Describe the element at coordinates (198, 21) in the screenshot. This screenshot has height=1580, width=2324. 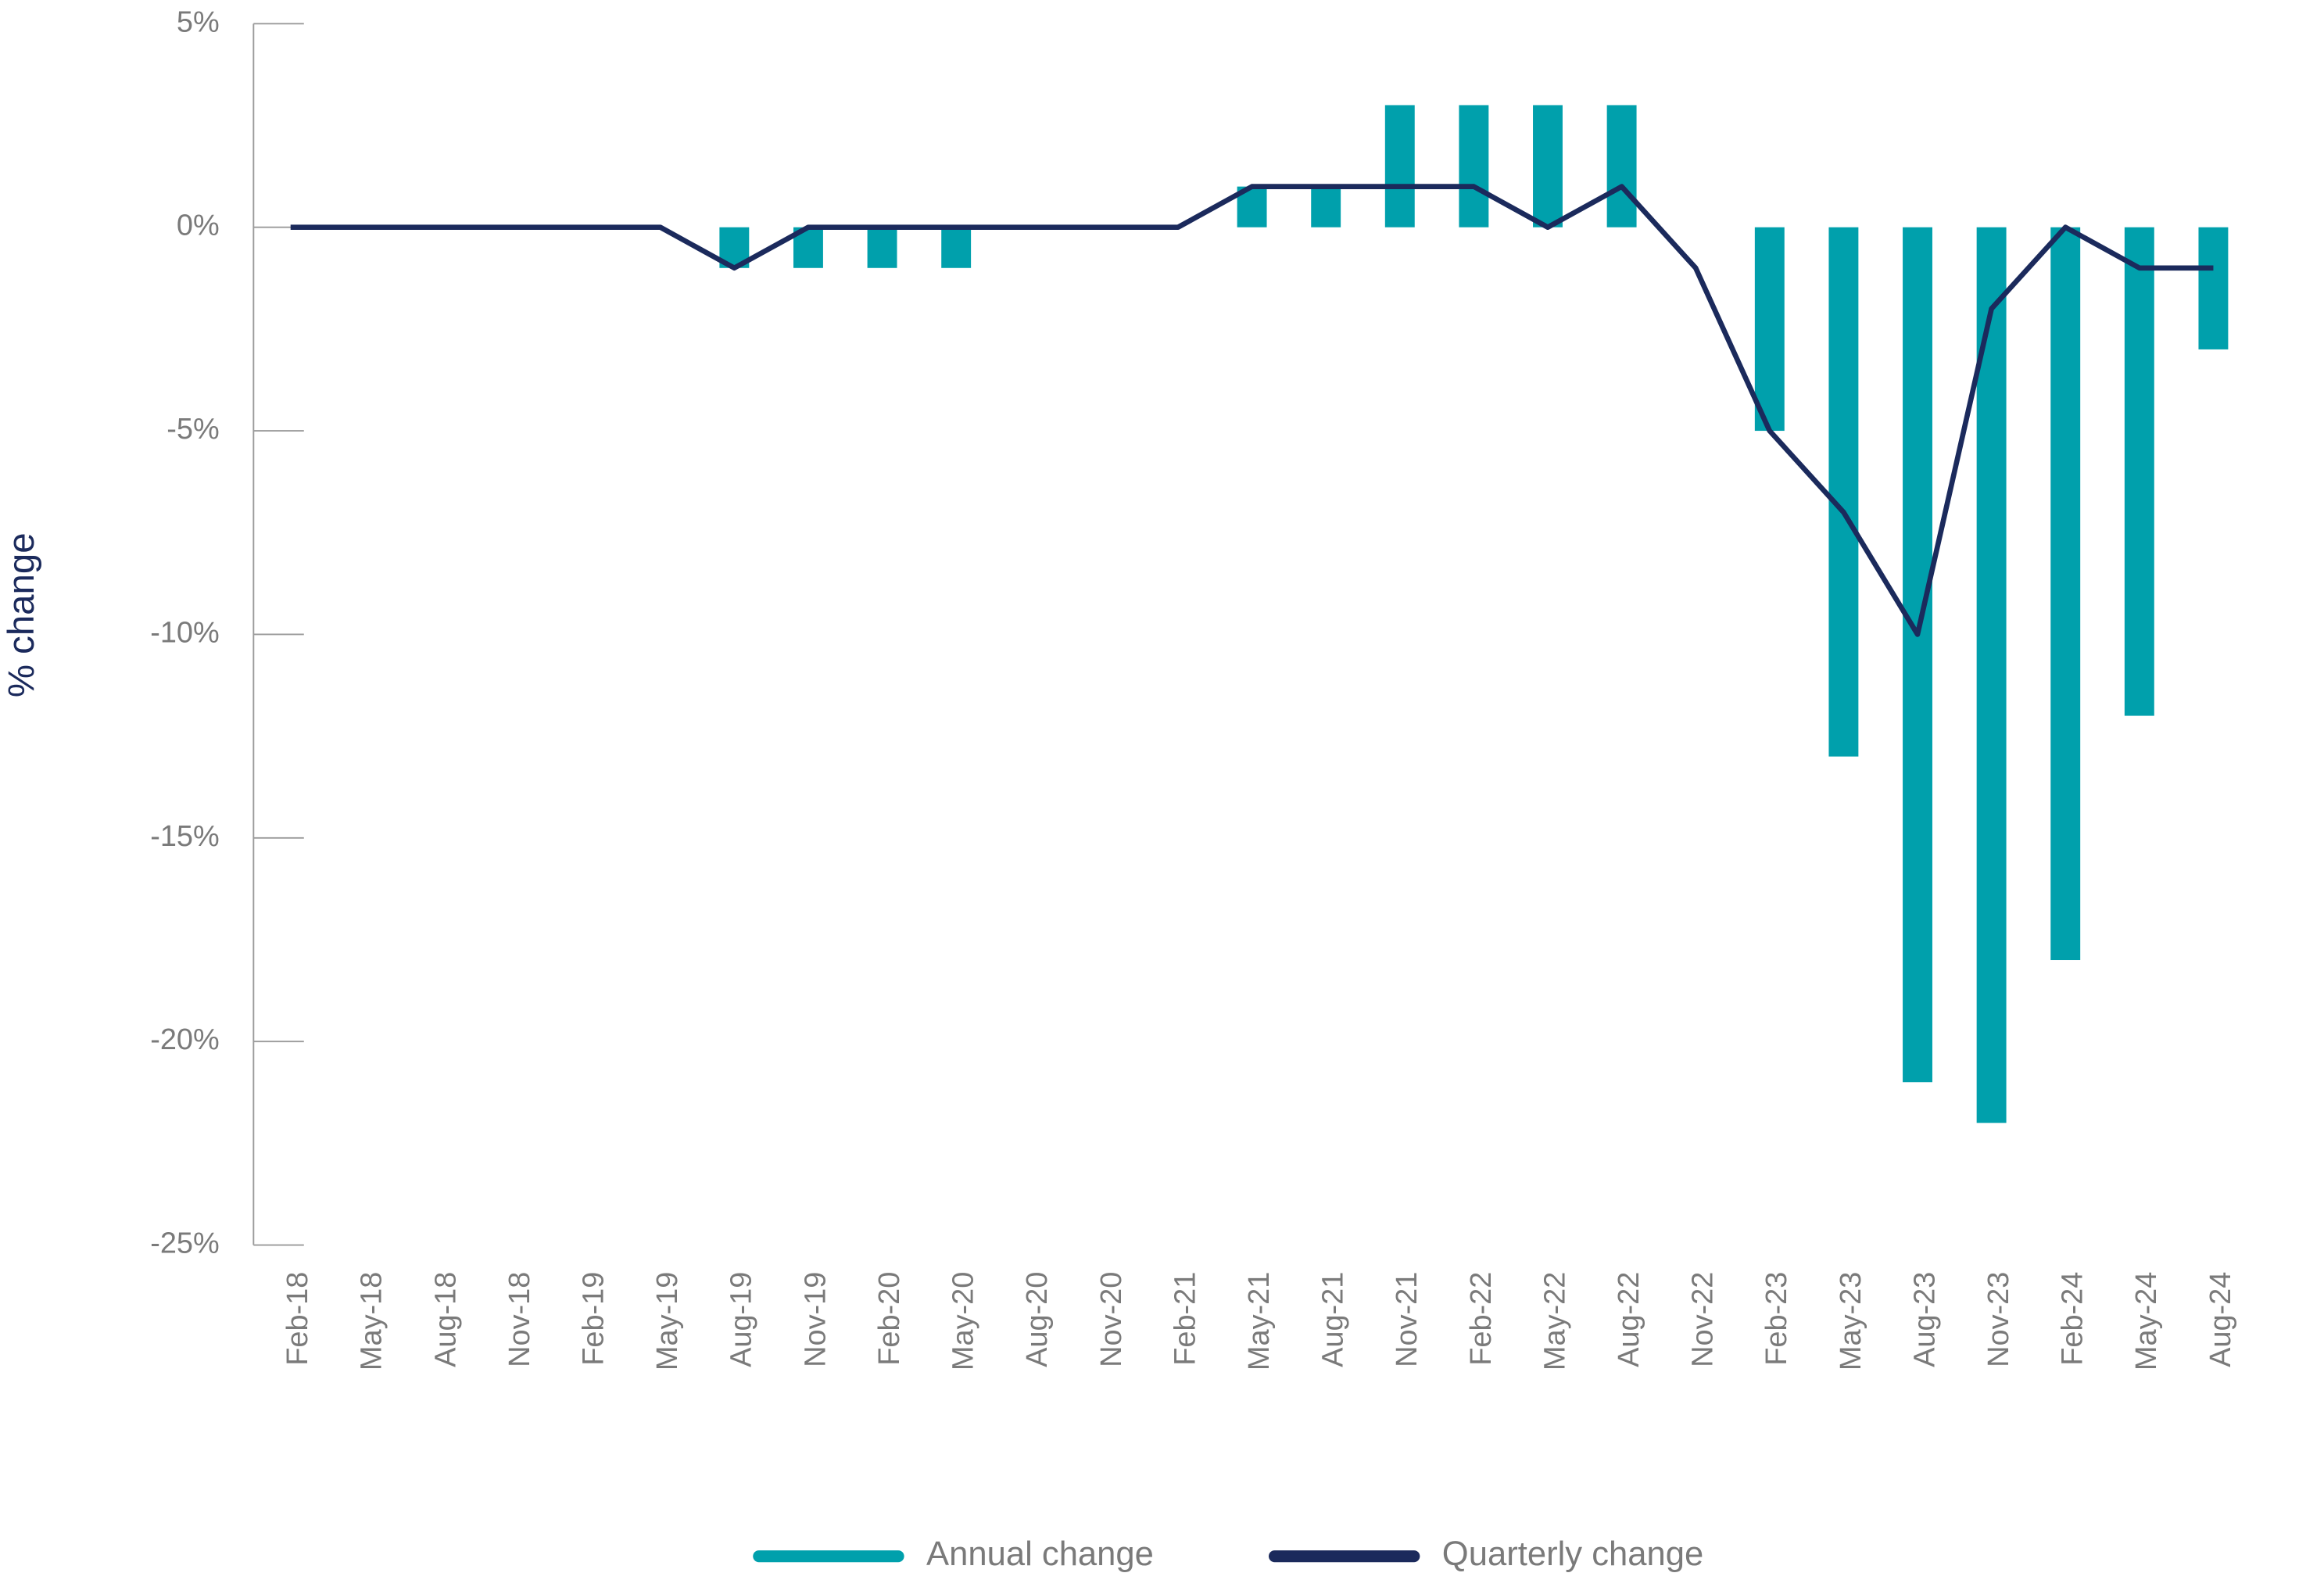
I see `y-tick-label: 5%` at that location.